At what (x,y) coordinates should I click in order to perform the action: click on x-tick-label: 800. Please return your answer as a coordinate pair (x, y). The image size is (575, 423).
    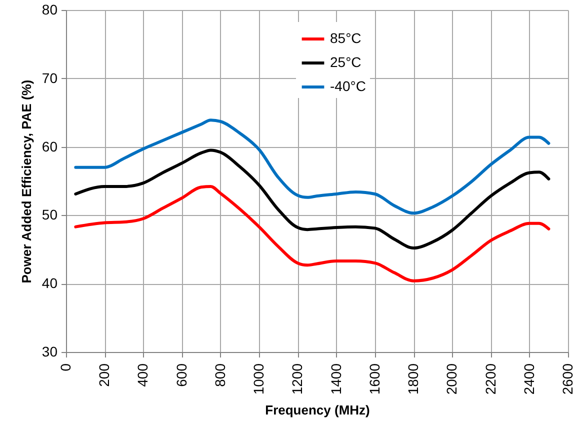
    Looking at the image, I should click on (220, 375).